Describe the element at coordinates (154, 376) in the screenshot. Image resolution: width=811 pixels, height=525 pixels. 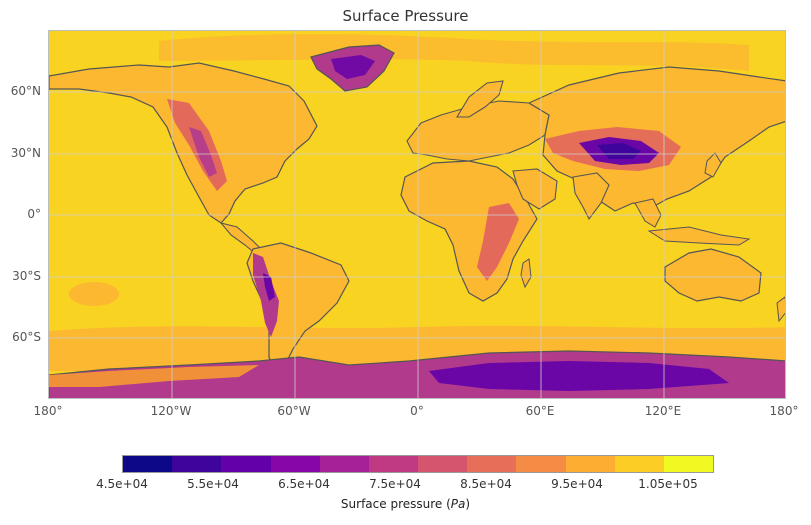
I see `antarctic-coastal-strip` at that location.